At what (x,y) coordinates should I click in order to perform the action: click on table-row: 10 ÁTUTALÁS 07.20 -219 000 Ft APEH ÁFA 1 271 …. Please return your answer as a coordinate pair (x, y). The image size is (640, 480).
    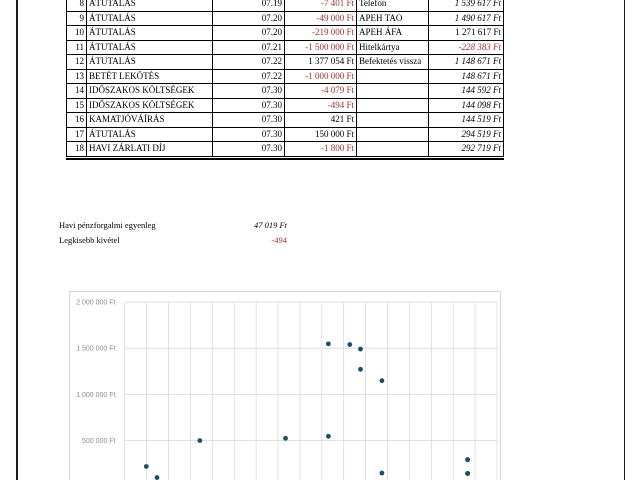
    Looking at the image, I should click on (285, 33).